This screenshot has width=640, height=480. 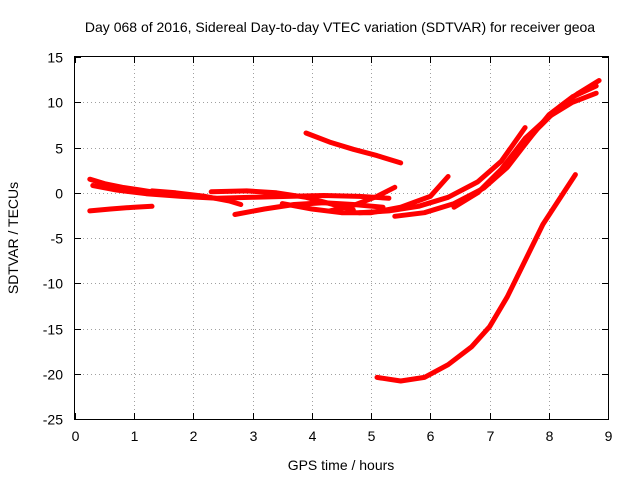 I want to click on y-tick-label: 10, so click(x=55, y=103).